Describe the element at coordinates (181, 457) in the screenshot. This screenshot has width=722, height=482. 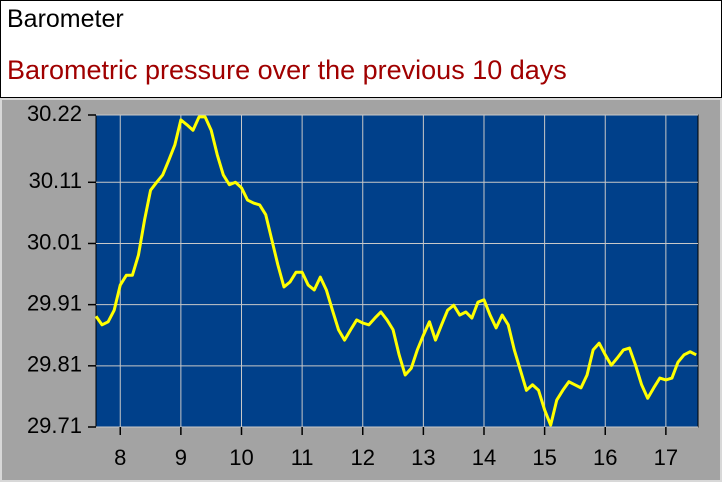
I see `x-tick-label: 9` at that location.